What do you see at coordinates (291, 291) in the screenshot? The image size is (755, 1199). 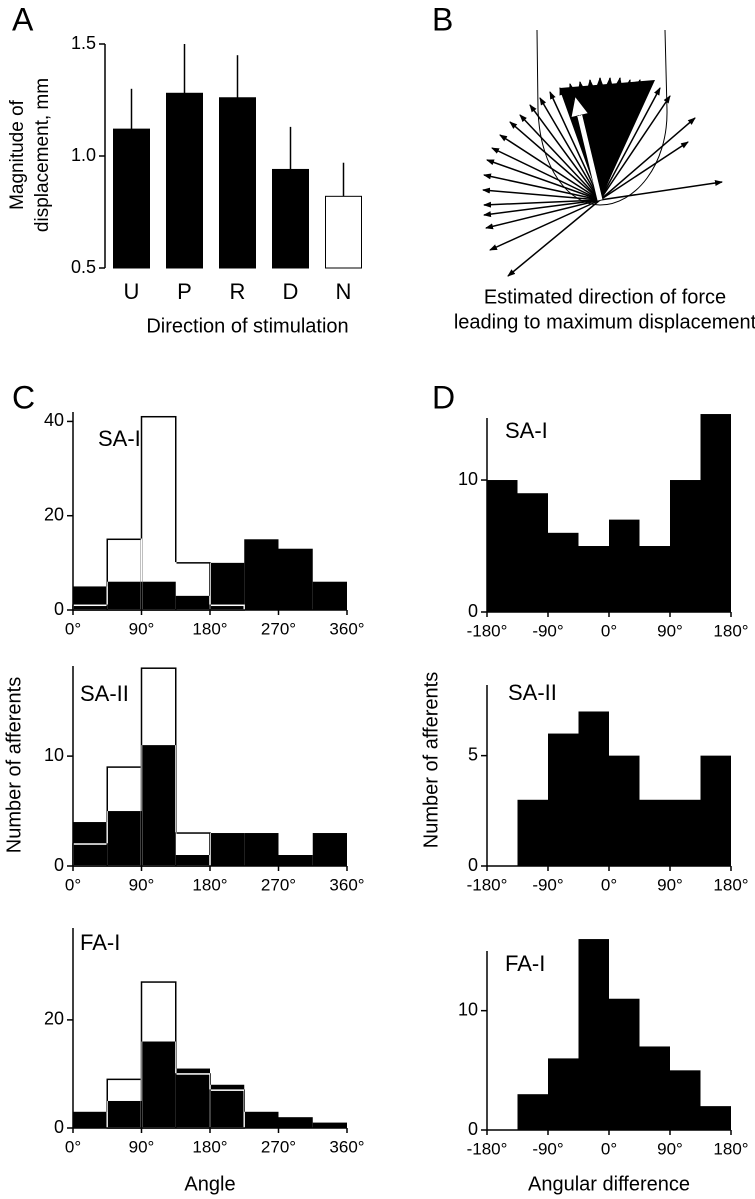 I see `x-tick-label: D` at bounding box center [291, 291].